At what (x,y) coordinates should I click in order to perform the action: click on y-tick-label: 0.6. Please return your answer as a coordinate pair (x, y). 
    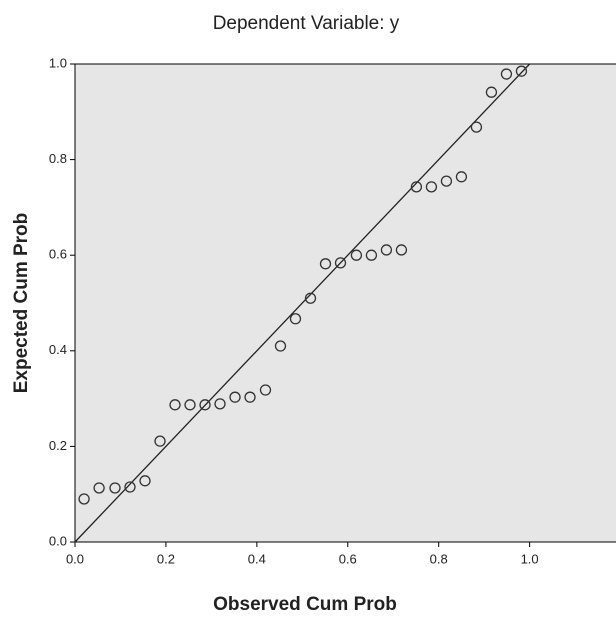
    Looking at the image, I should click on (58, 254).